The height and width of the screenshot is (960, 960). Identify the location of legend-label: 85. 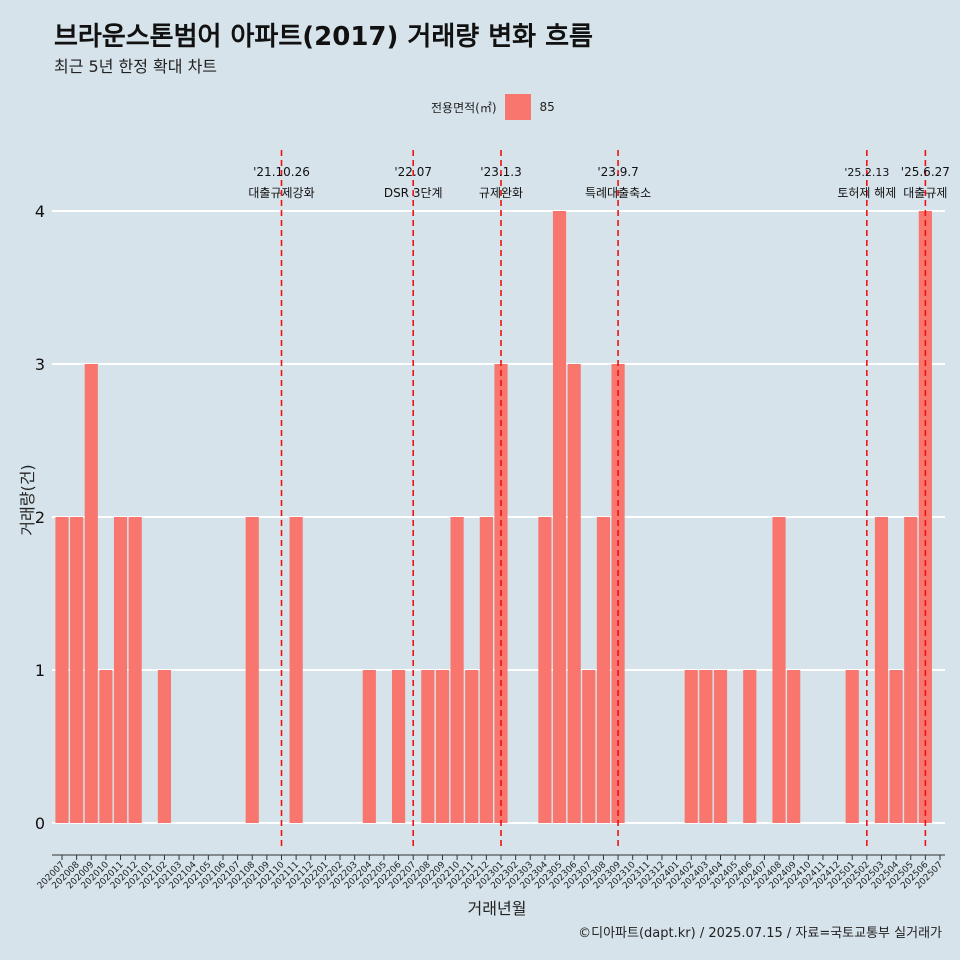
(547, 107).